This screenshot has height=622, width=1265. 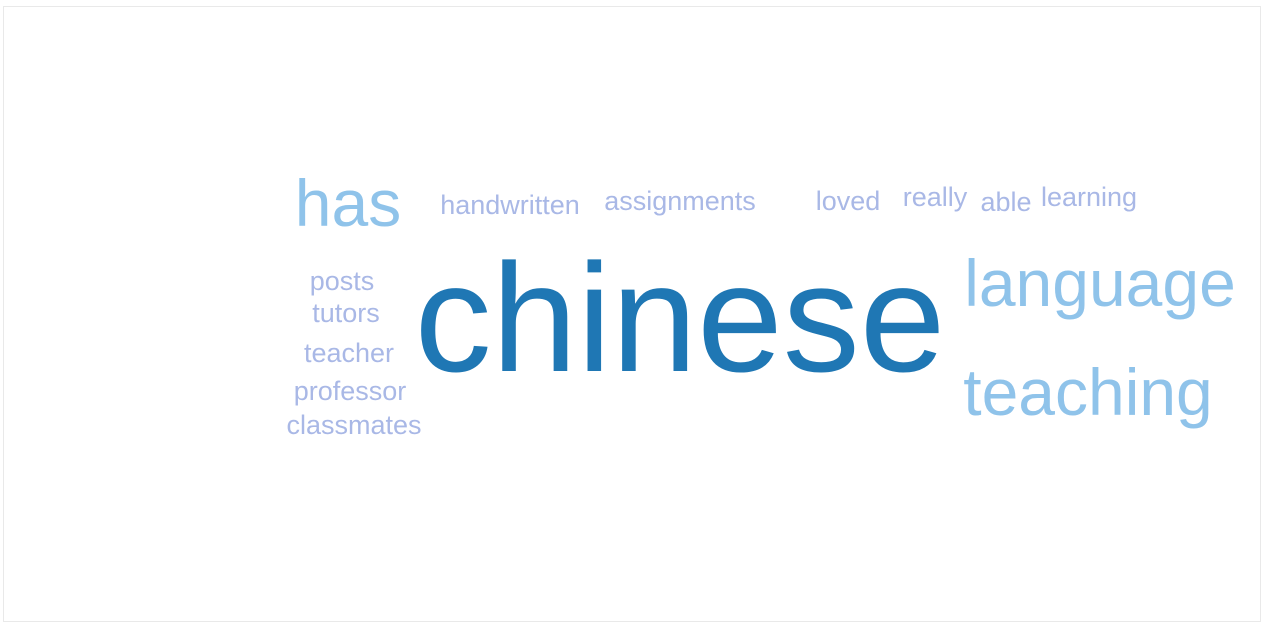 What do you see at coordinates (348, 203) in the screenshot?
I see `word-has: has` at bounding box center [348, 203].